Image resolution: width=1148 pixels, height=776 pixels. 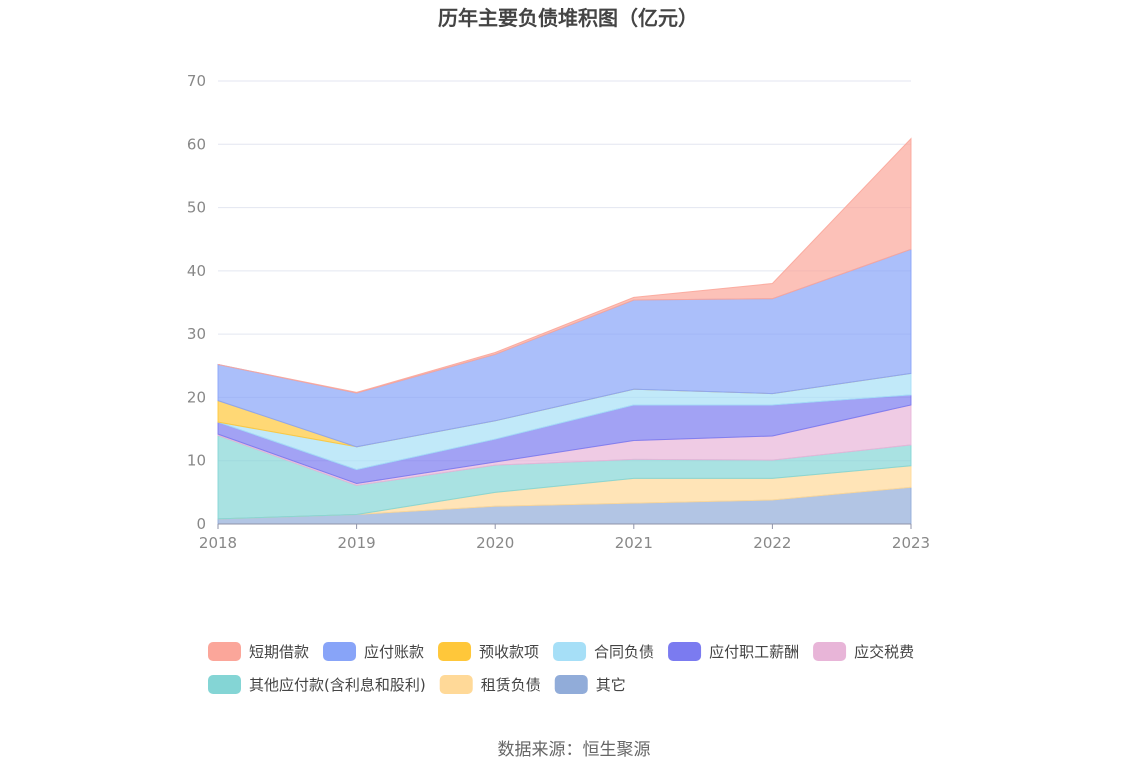 I want to click on legend-label: 应付职工薪酬, so click(x=754, y=652).